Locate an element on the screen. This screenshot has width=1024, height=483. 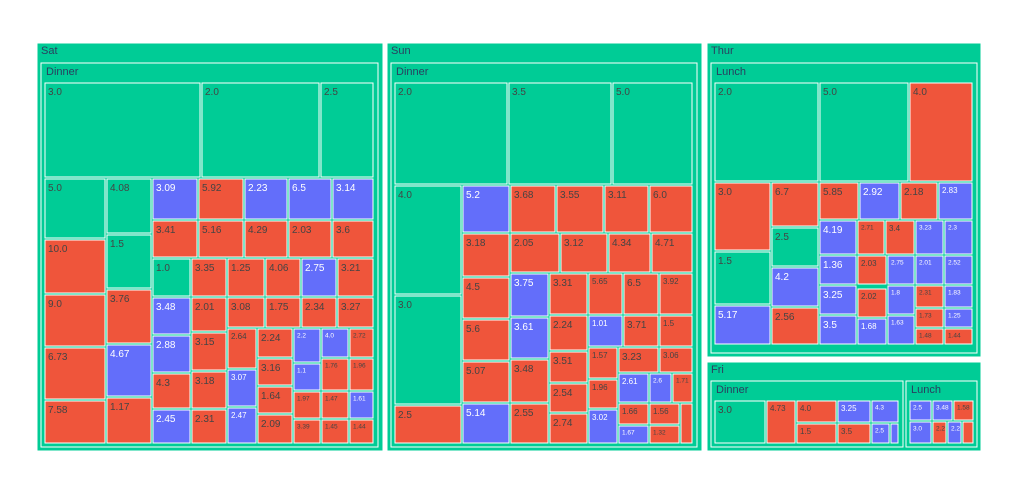
time-group-fri-lunch: Lunch 2.5 3.48 1.58 3.0 2.2 2.2 is located at coordinates (941, 414).